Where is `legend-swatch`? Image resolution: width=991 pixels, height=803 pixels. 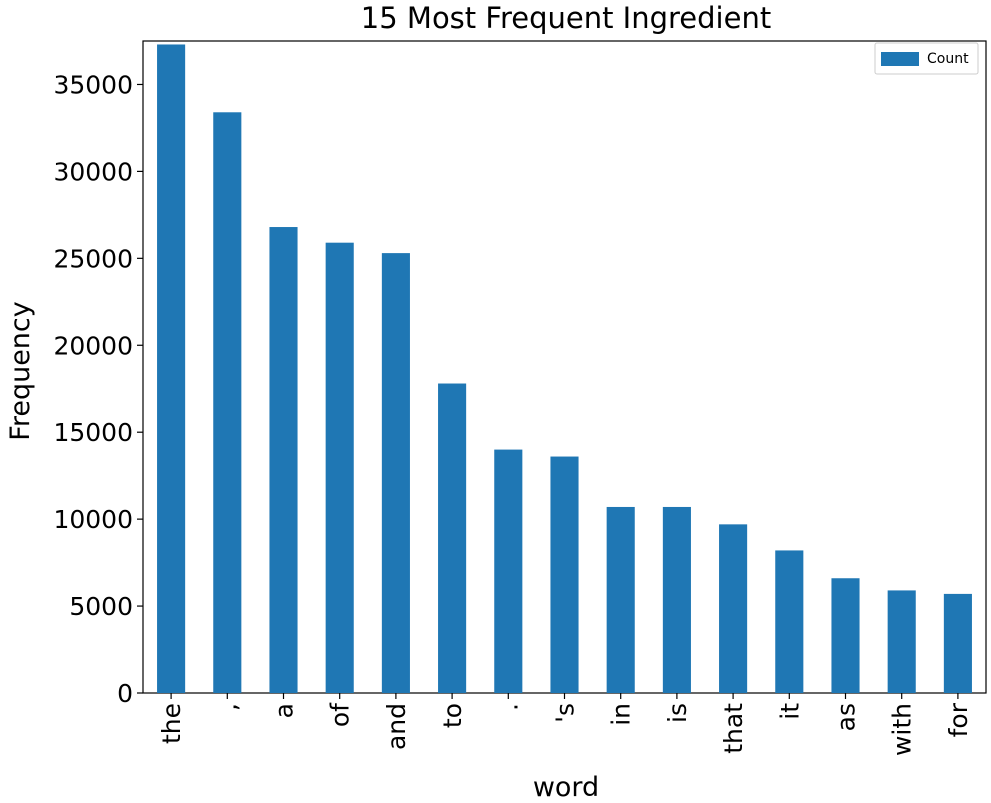
legend-swatch is located at coordinates (900, 59).